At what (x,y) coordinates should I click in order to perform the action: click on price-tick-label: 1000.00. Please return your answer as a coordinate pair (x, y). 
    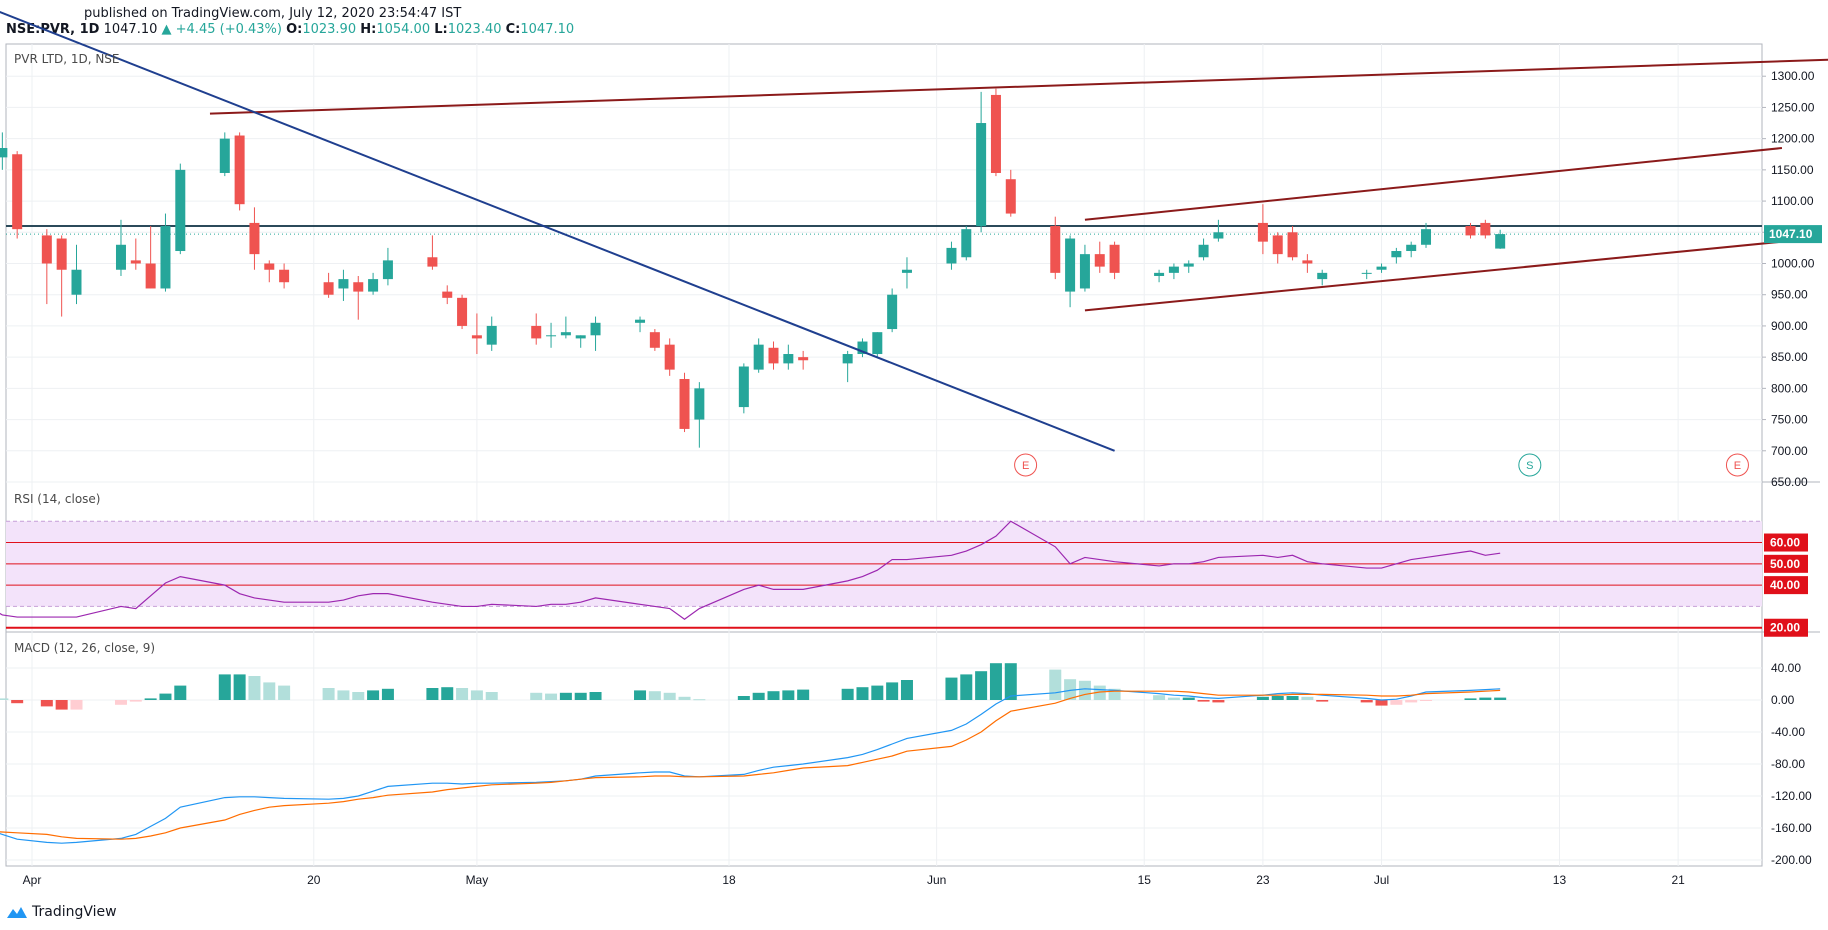
    Looking at the image, I should click on (1793, 264).